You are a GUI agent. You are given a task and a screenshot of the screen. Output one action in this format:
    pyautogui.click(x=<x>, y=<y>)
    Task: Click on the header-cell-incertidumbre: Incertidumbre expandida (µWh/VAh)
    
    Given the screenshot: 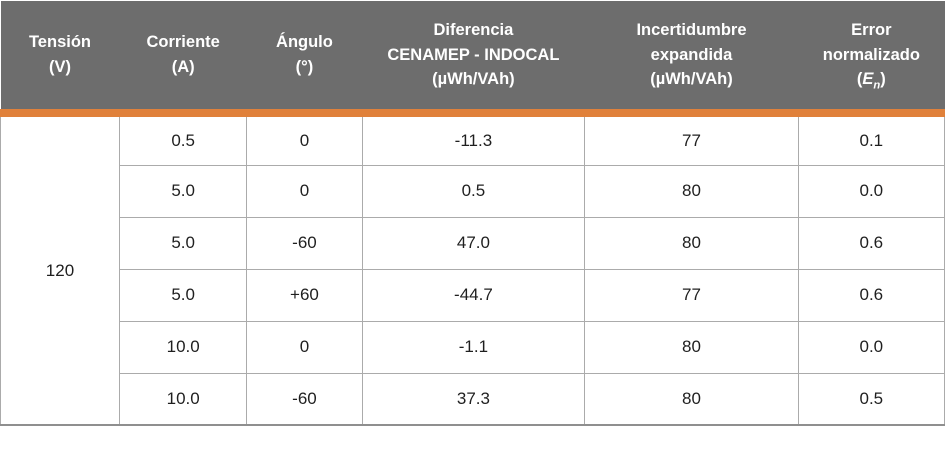 What is the action you would take?
    pyautogui.click(x=691, y=59)
    